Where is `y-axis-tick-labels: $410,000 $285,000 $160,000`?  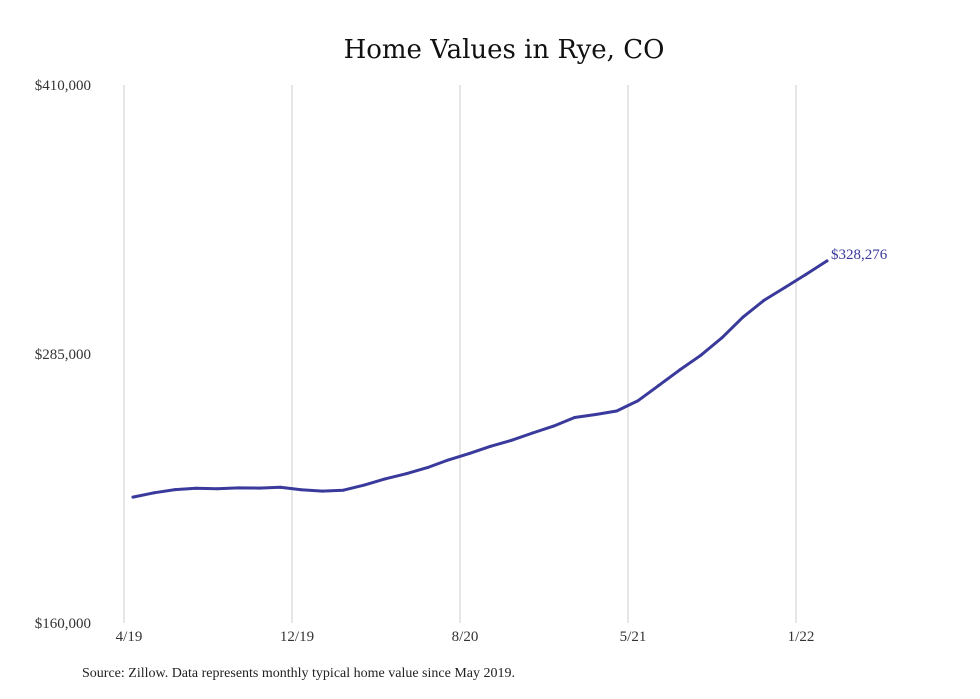 y-axis-tick-labels: $410,000 $285,000 $160,000 is located at coordinates (63, 355).